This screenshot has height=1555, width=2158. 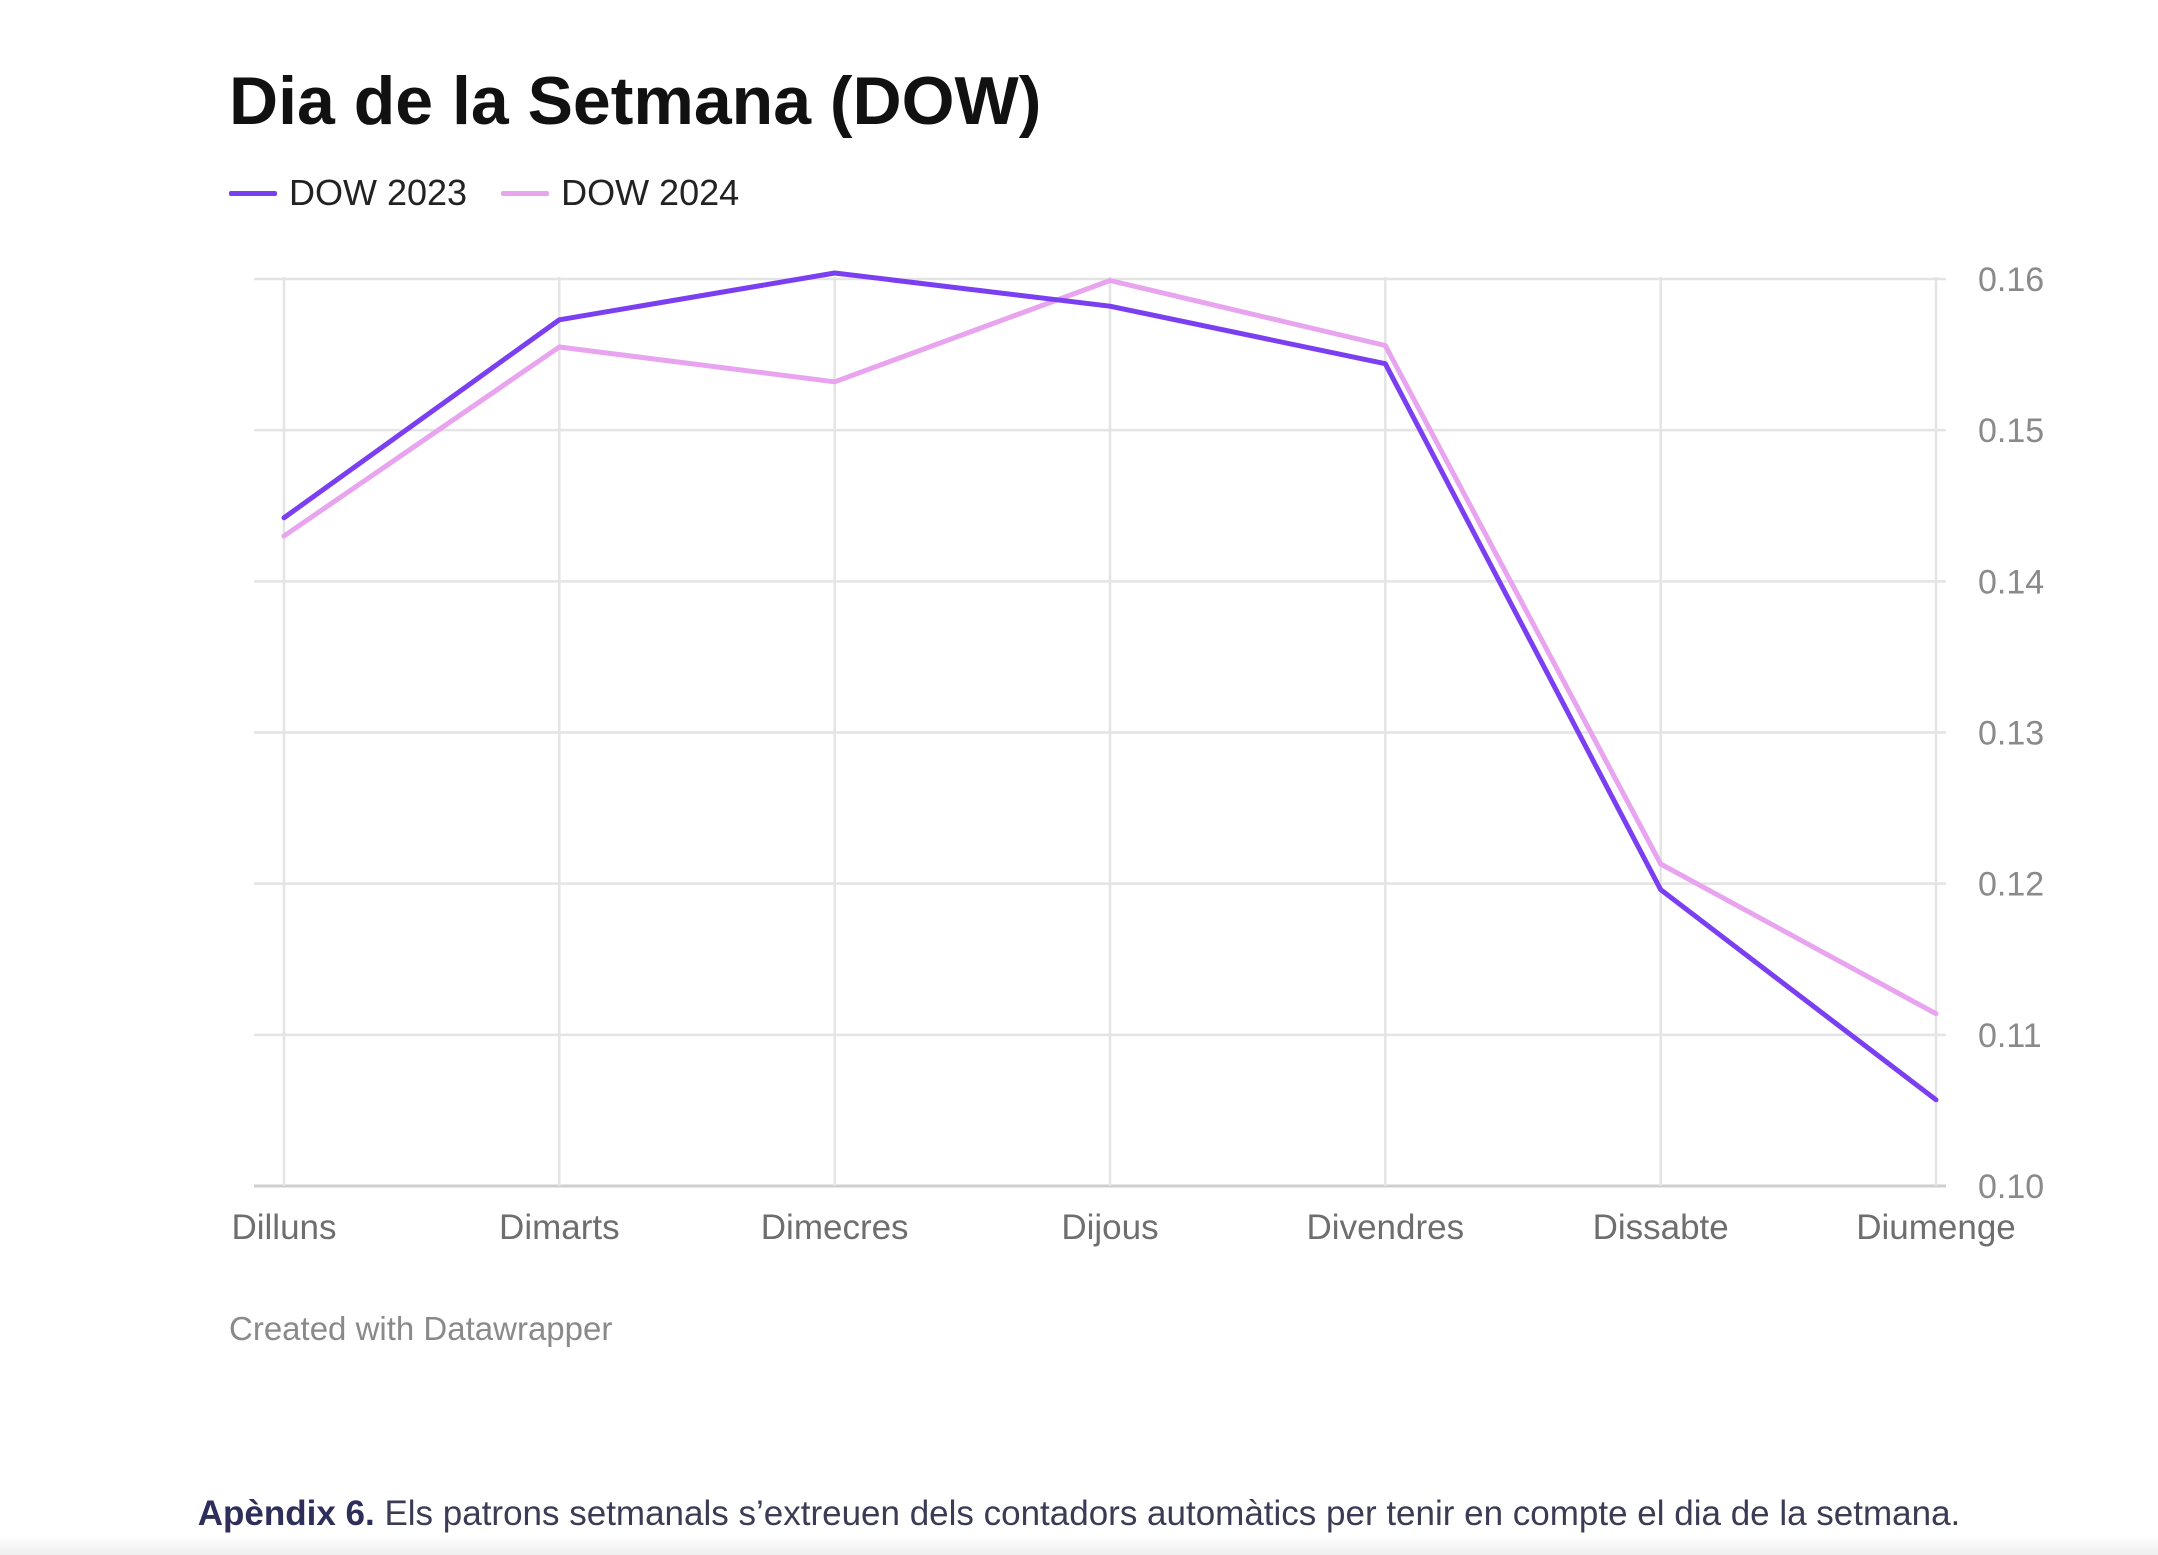 What do you see at coordinates (2011, 280) in the screenshot?
I see `y-tick-label: 0.16` at bounding box center [2011, 280].